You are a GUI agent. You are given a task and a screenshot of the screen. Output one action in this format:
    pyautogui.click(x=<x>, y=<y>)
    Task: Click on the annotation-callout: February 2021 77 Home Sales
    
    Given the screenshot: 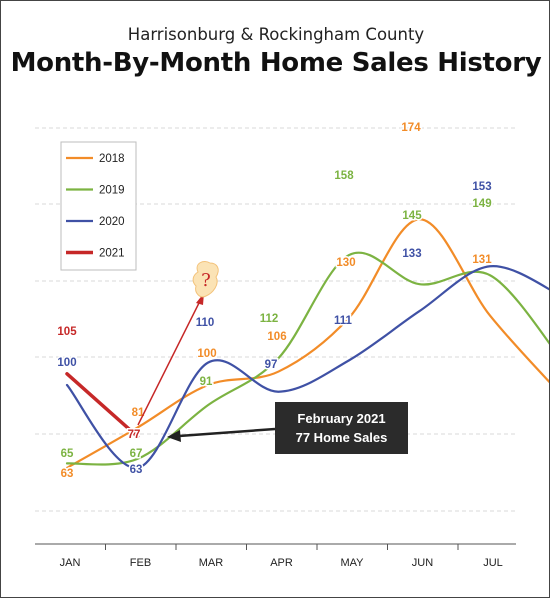 What is the action you would take?
    pyautogui.click(x=341, y=428)
    